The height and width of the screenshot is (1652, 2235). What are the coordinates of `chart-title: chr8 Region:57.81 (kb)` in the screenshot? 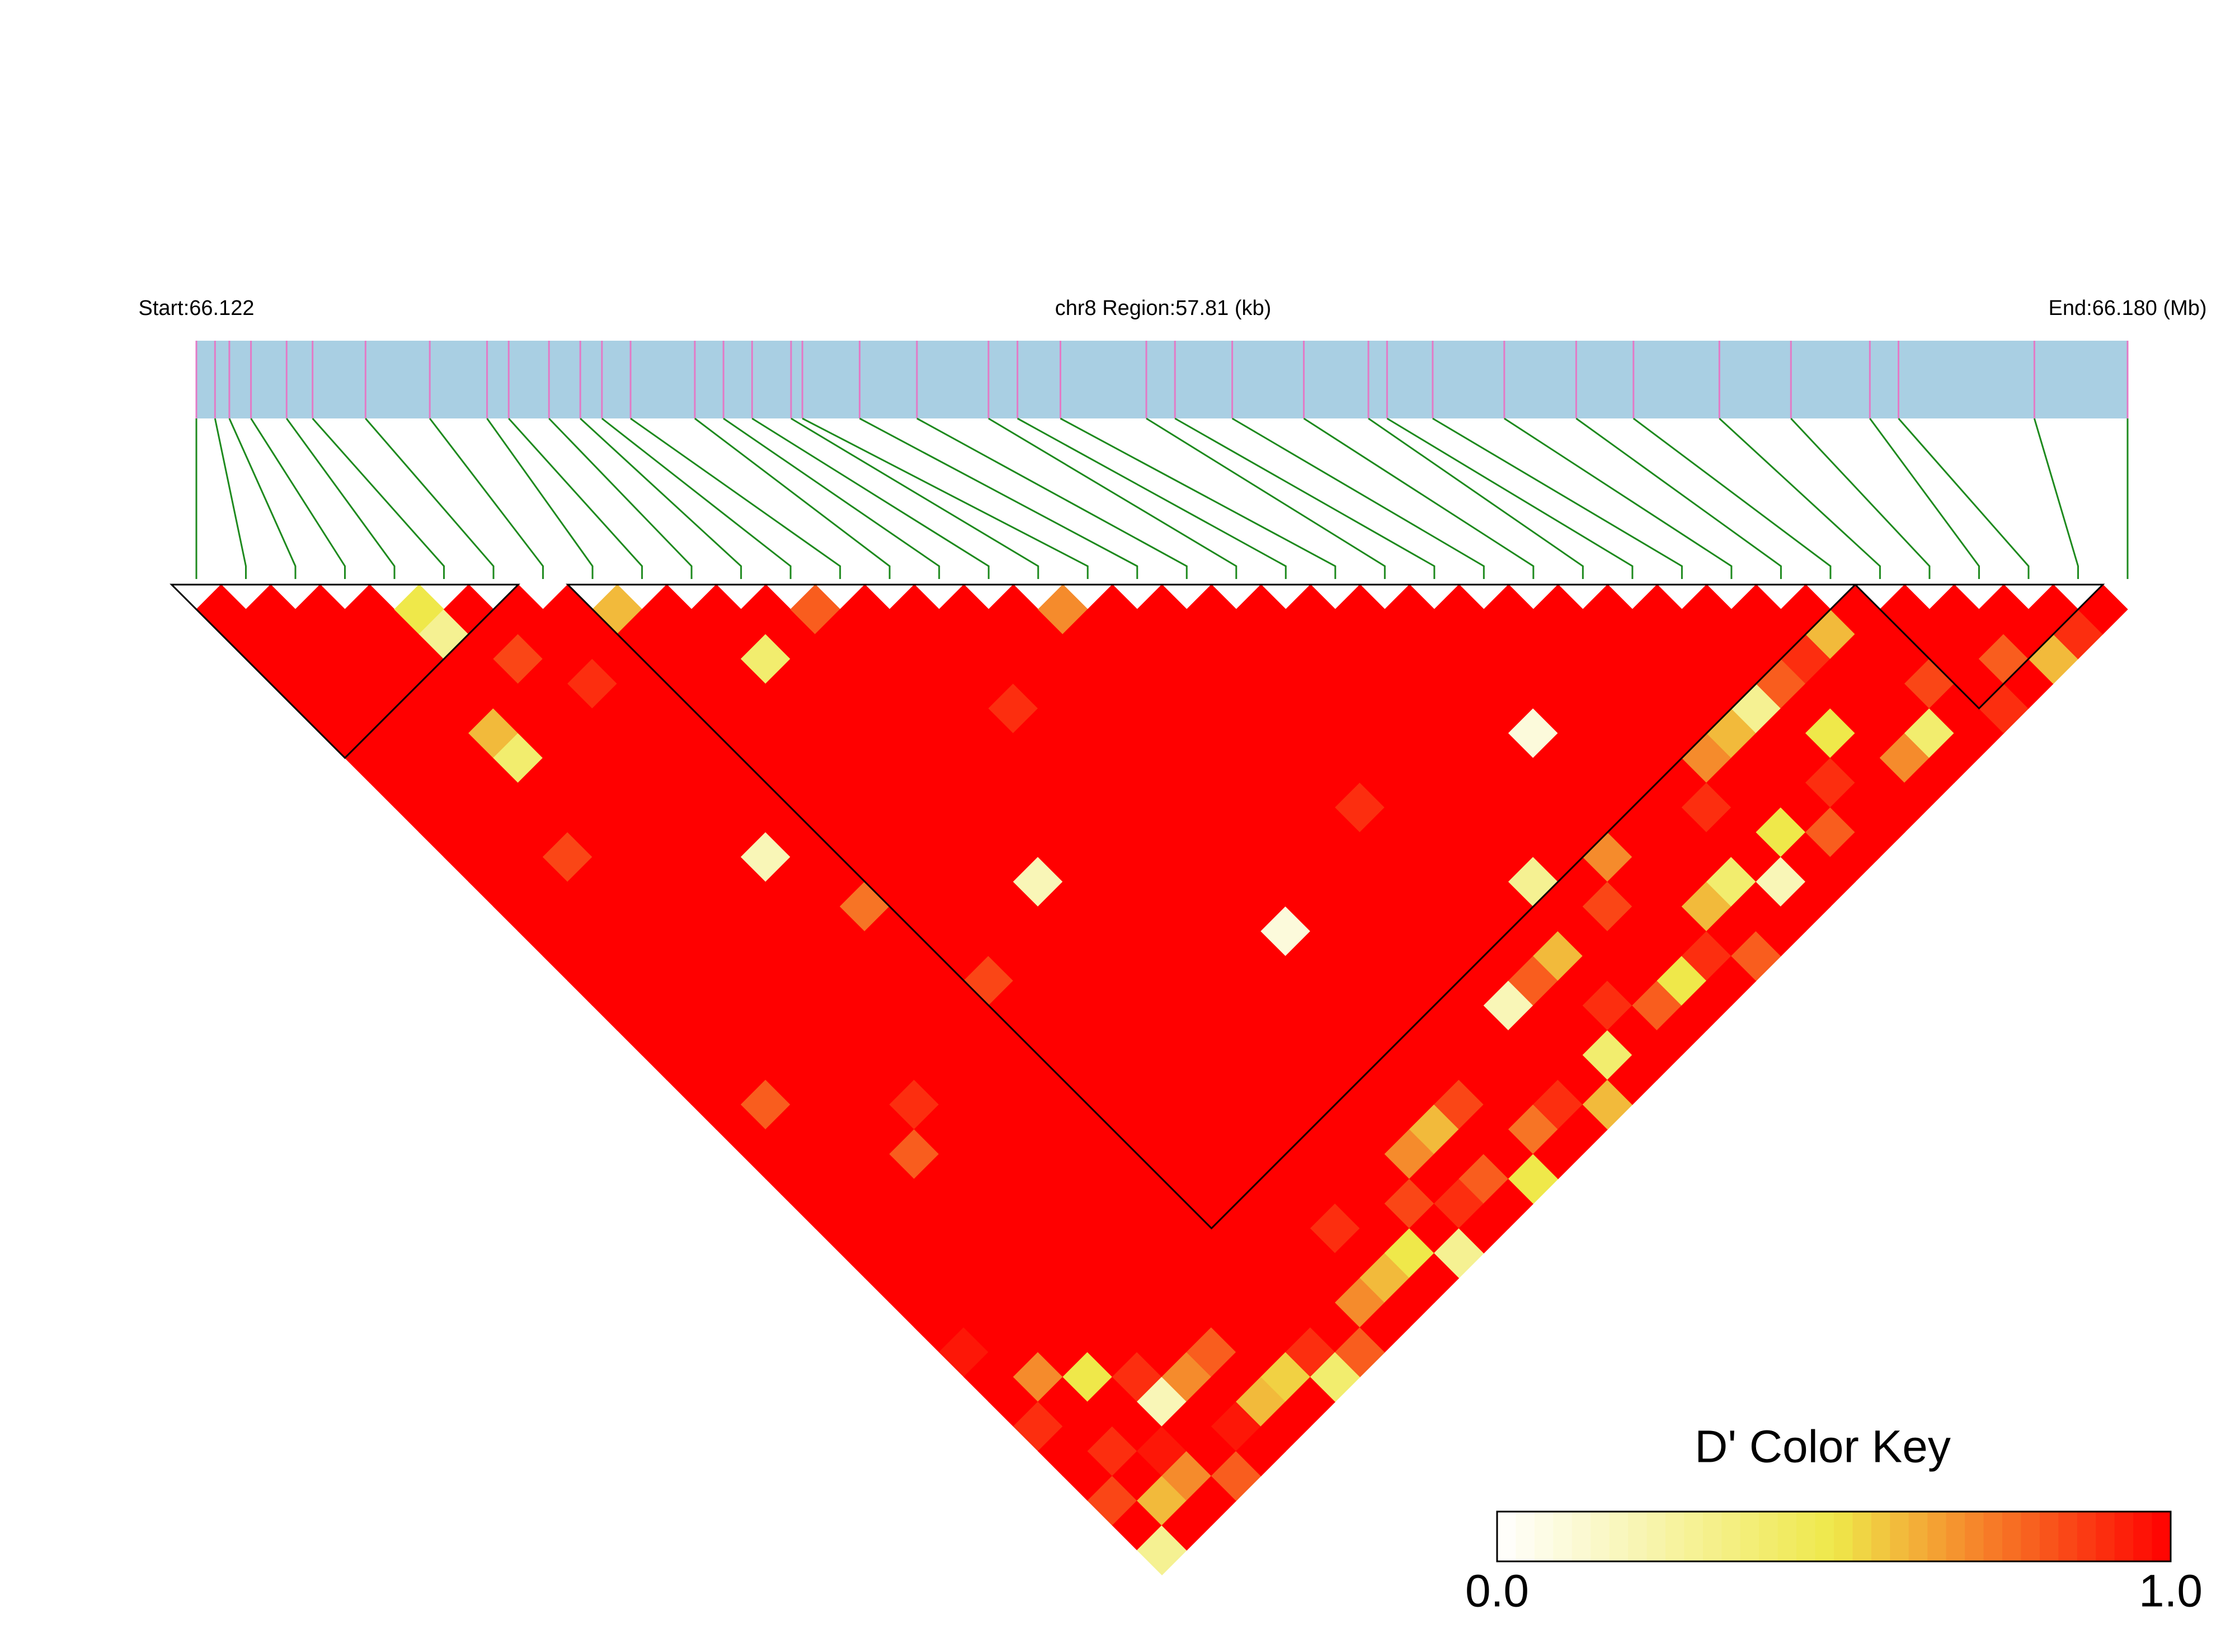 It's located at (1163, 308).